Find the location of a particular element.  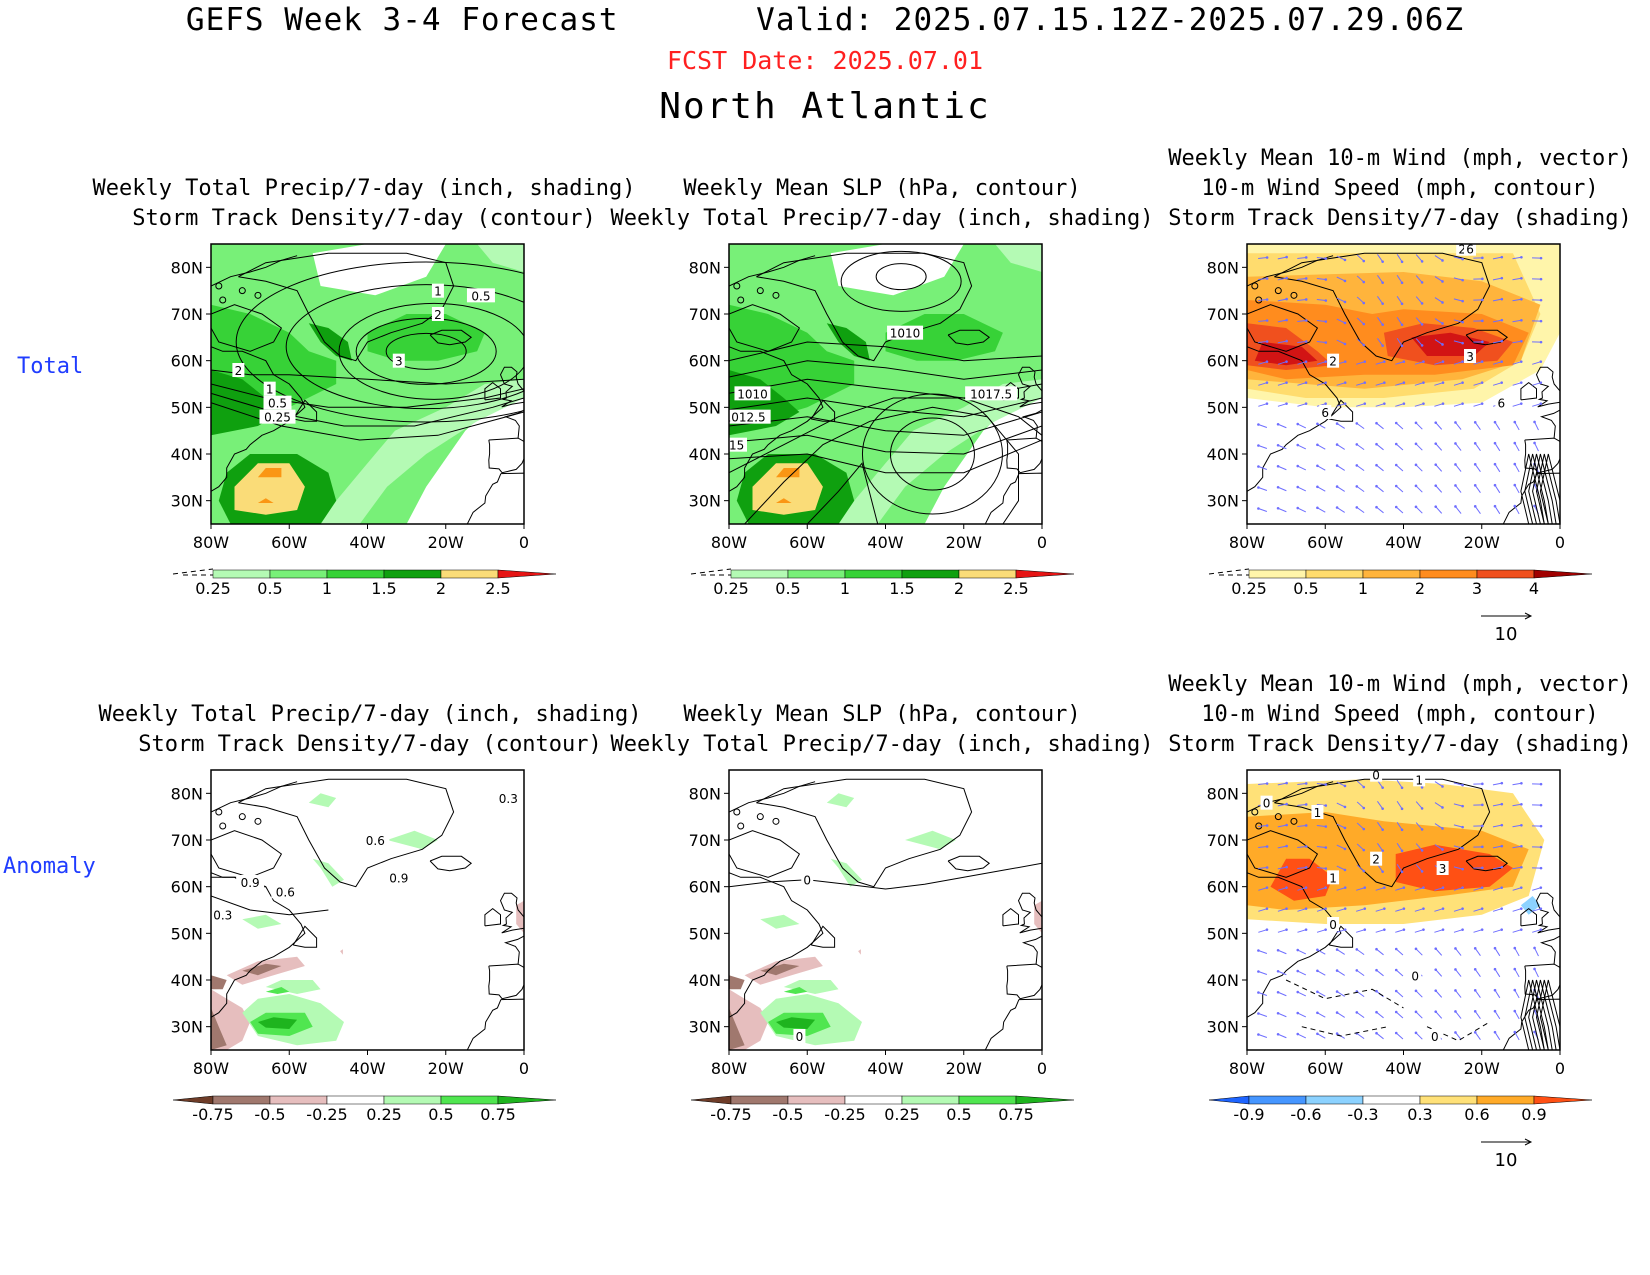

map-axes: 80N 70N 60N 50N 40N 30N 80W 60W 40W 20W 0 is located at coordinates (1386, 931).